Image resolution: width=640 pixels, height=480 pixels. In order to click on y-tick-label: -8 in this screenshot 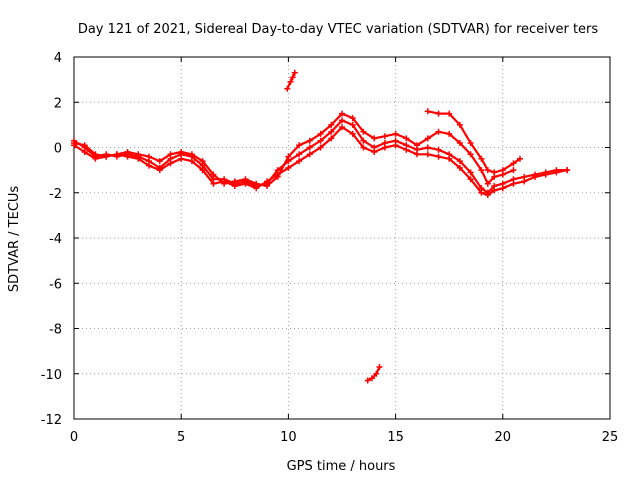, I will do `click(55, 330)`.